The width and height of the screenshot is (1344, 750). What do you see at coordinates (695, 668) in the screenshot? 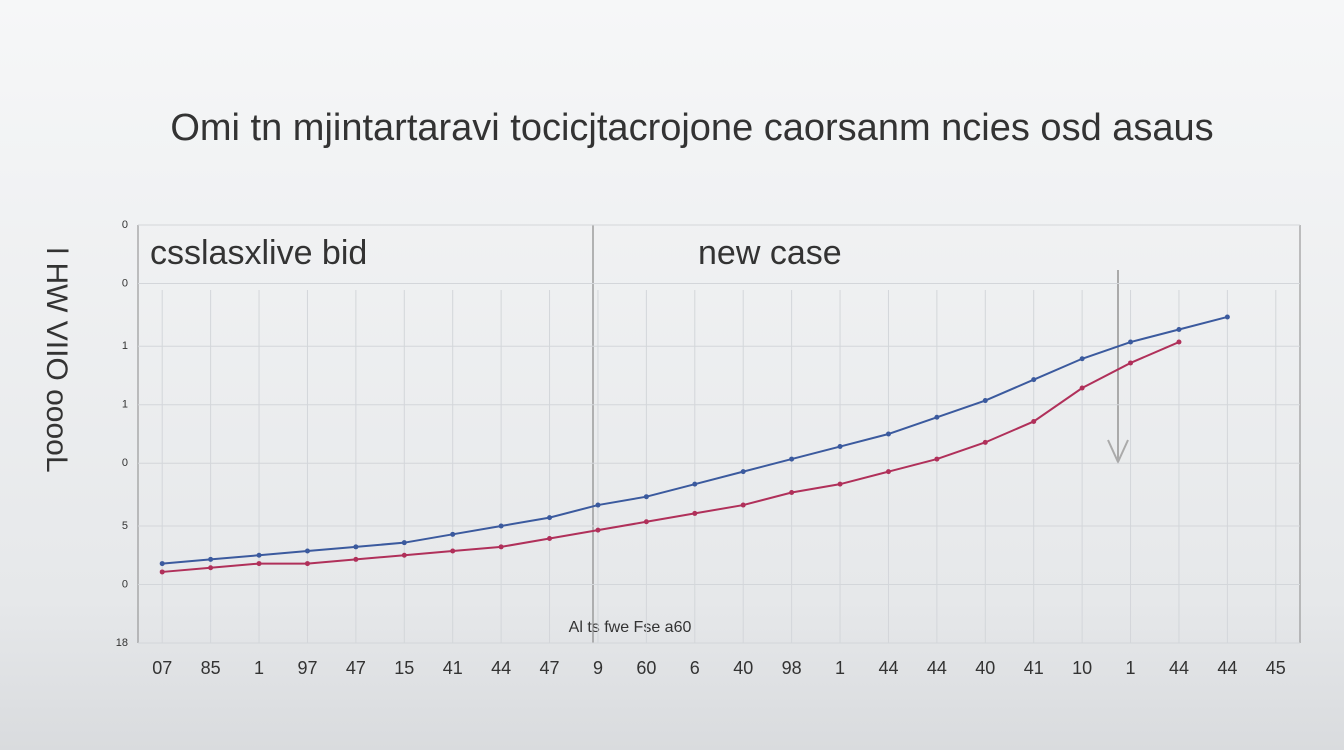
I see `x-tick-label: 6` at bounding box center [695, 668].